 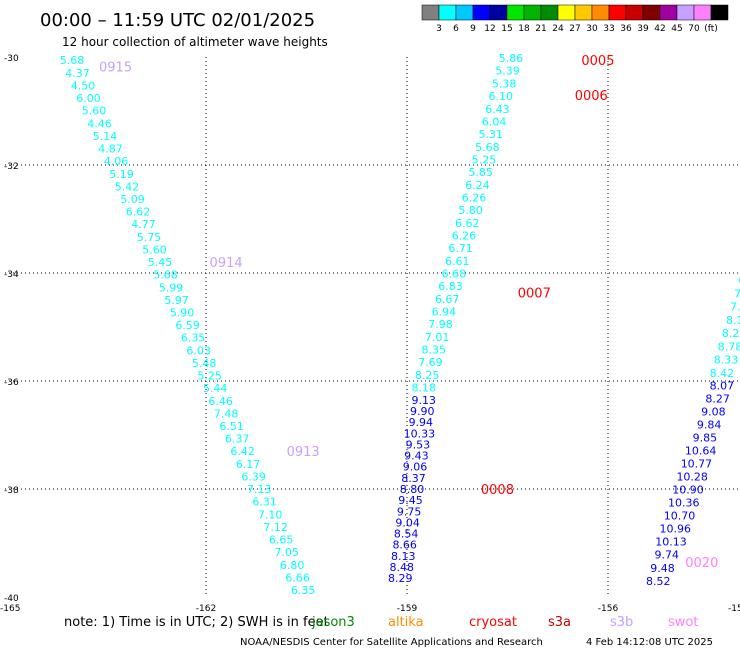 What do you see at coordinates (105, 136) in the screenshot?
I see `wave-height-point: 5.14` at bounding box center [105, 136].